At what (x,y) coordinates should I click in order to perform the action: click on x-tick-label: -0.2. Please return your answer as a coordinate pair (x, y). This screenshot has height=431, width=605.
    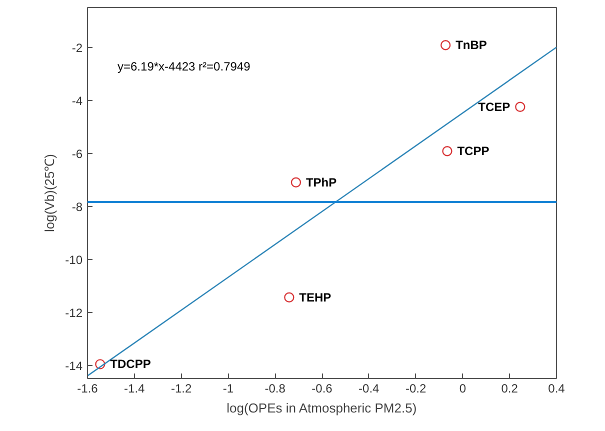
    Looking at the image, I should click on (415, 389).